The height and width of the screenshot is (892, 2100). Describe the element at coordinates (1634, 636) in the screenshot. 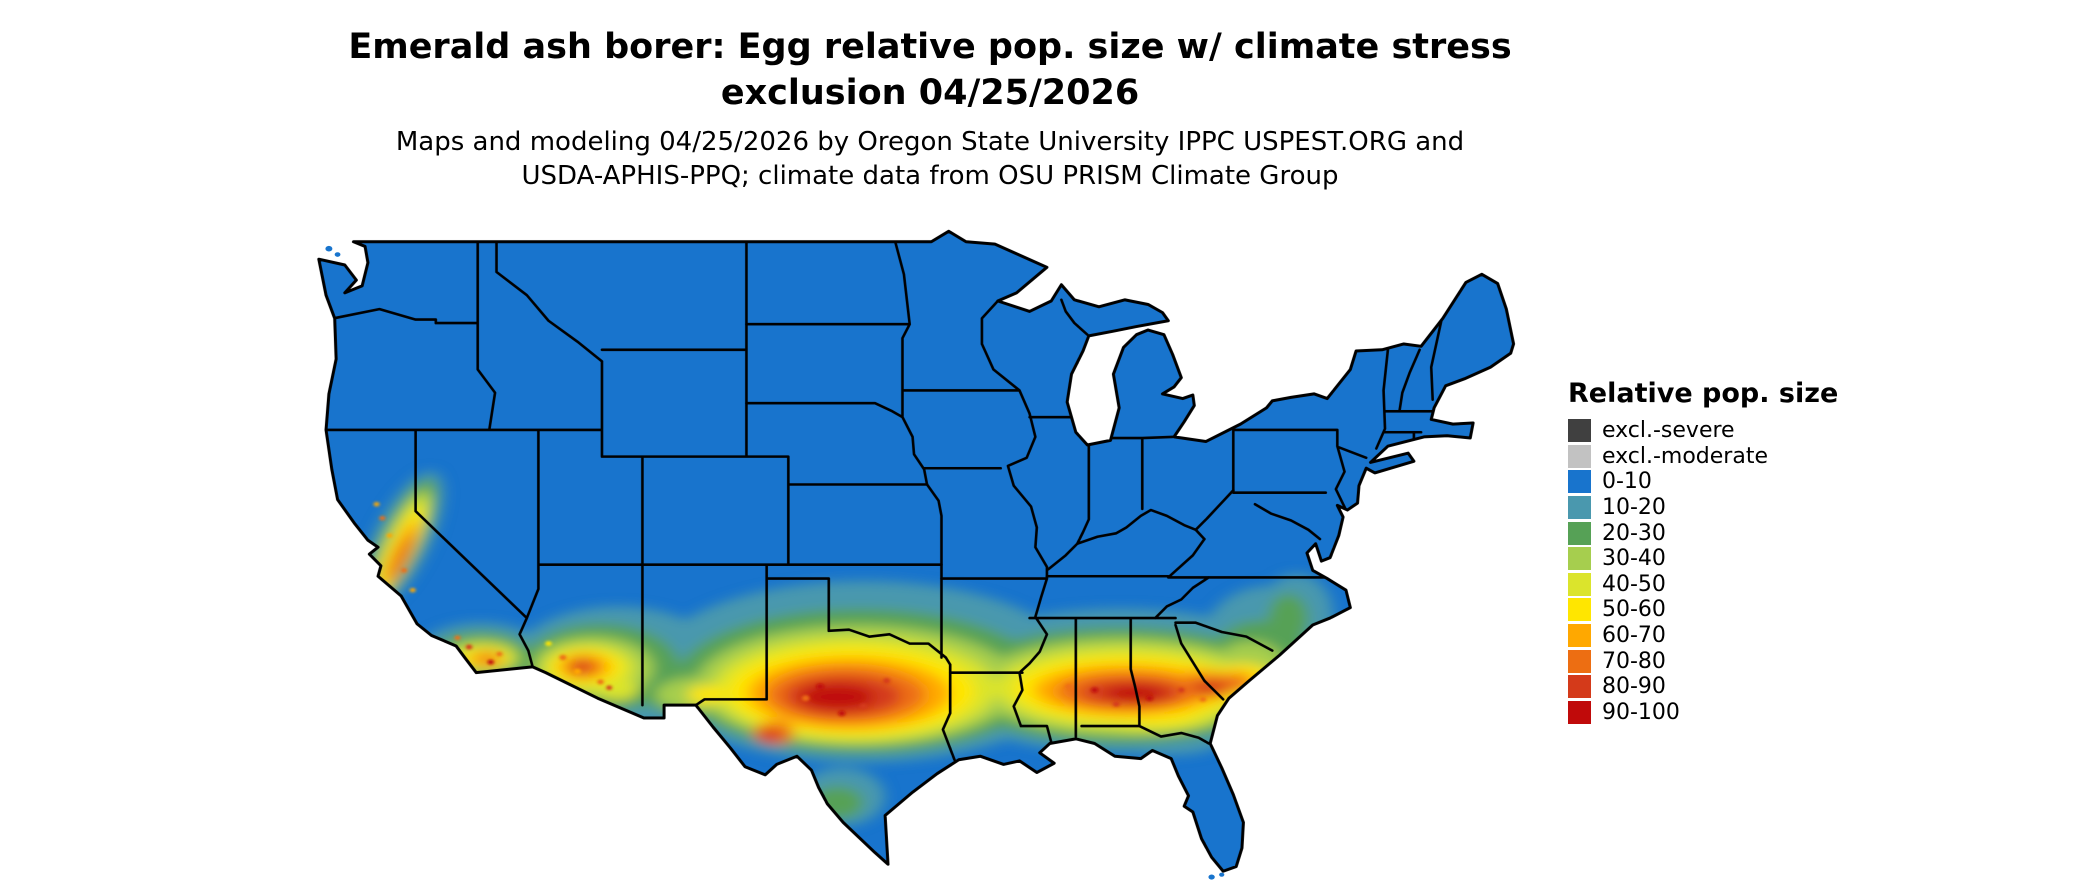

I see `legend-item-label: 60-70` at that location.